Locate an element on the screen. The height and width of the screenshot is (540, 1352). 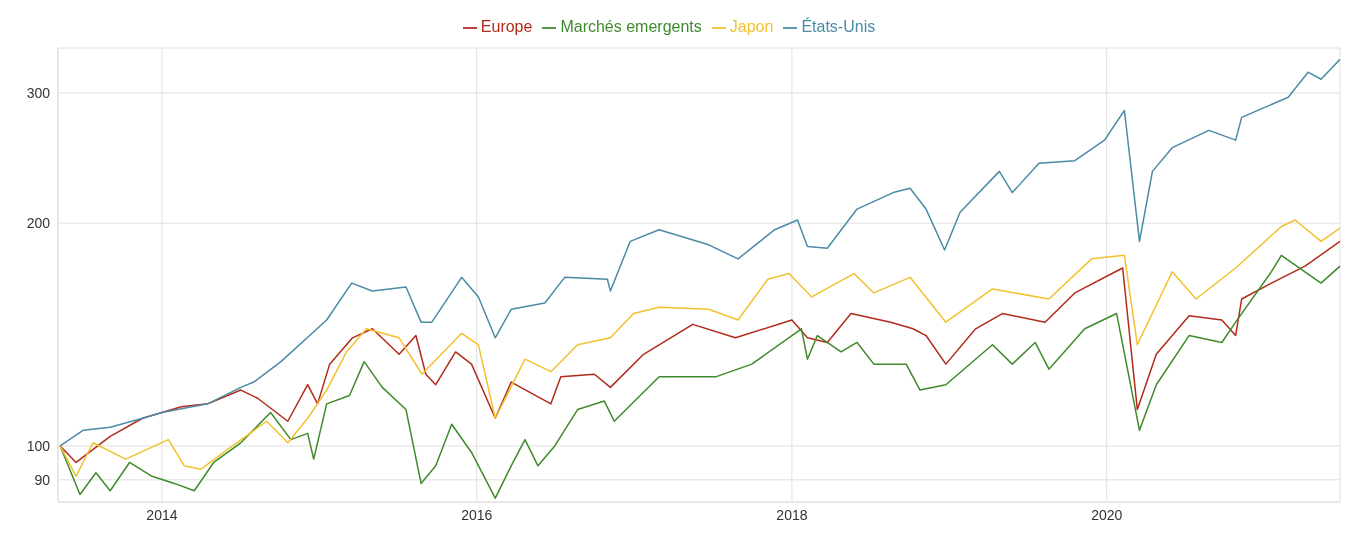
legend-label: États-Unis is located at coordinates (838, 26).